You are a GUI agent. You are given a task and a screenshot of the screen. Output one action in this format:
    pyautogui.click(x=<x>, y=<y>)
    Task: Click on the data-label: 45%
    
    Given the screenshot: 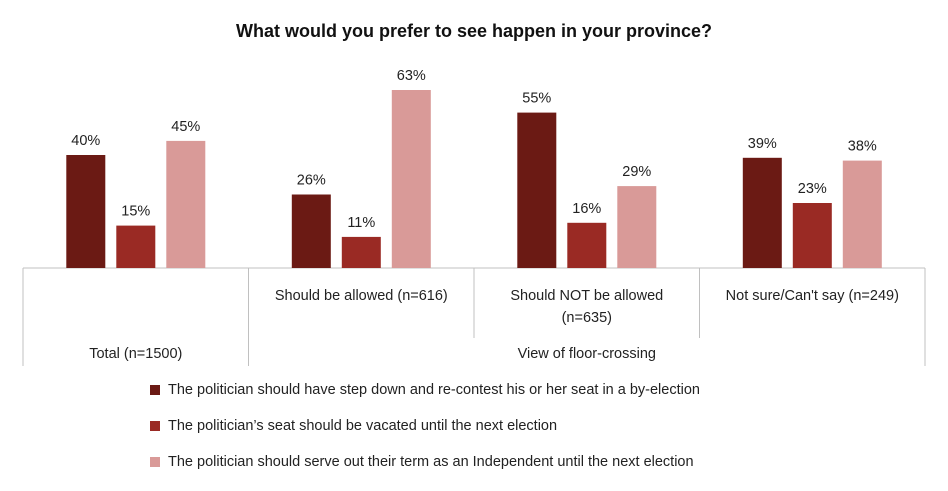 What is the action you would take?
    pyautogui.click(x=185, y=127)
    